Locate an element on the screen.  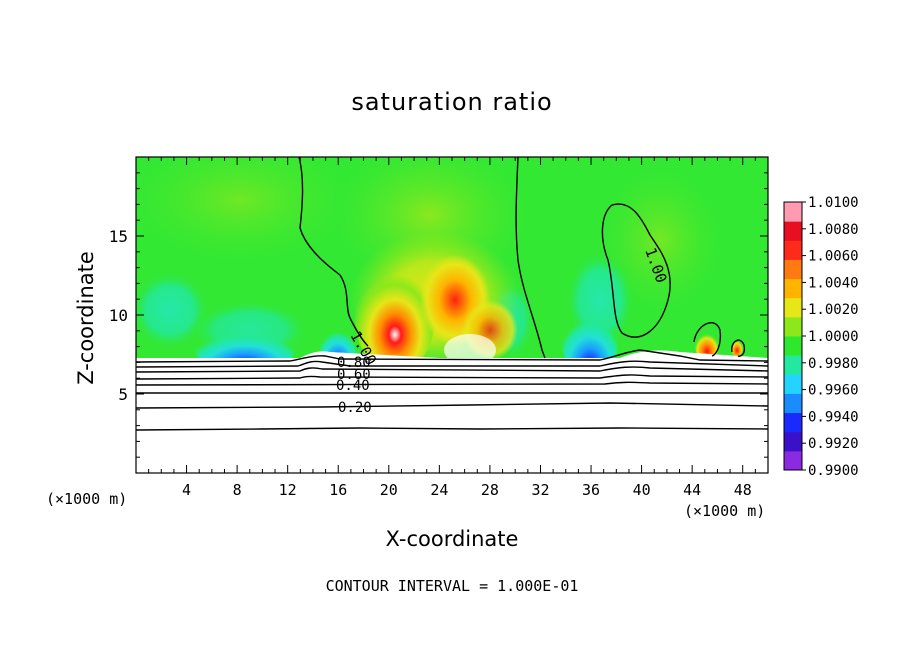
x-tick-label: 12 is located at coordinates (288, 490).